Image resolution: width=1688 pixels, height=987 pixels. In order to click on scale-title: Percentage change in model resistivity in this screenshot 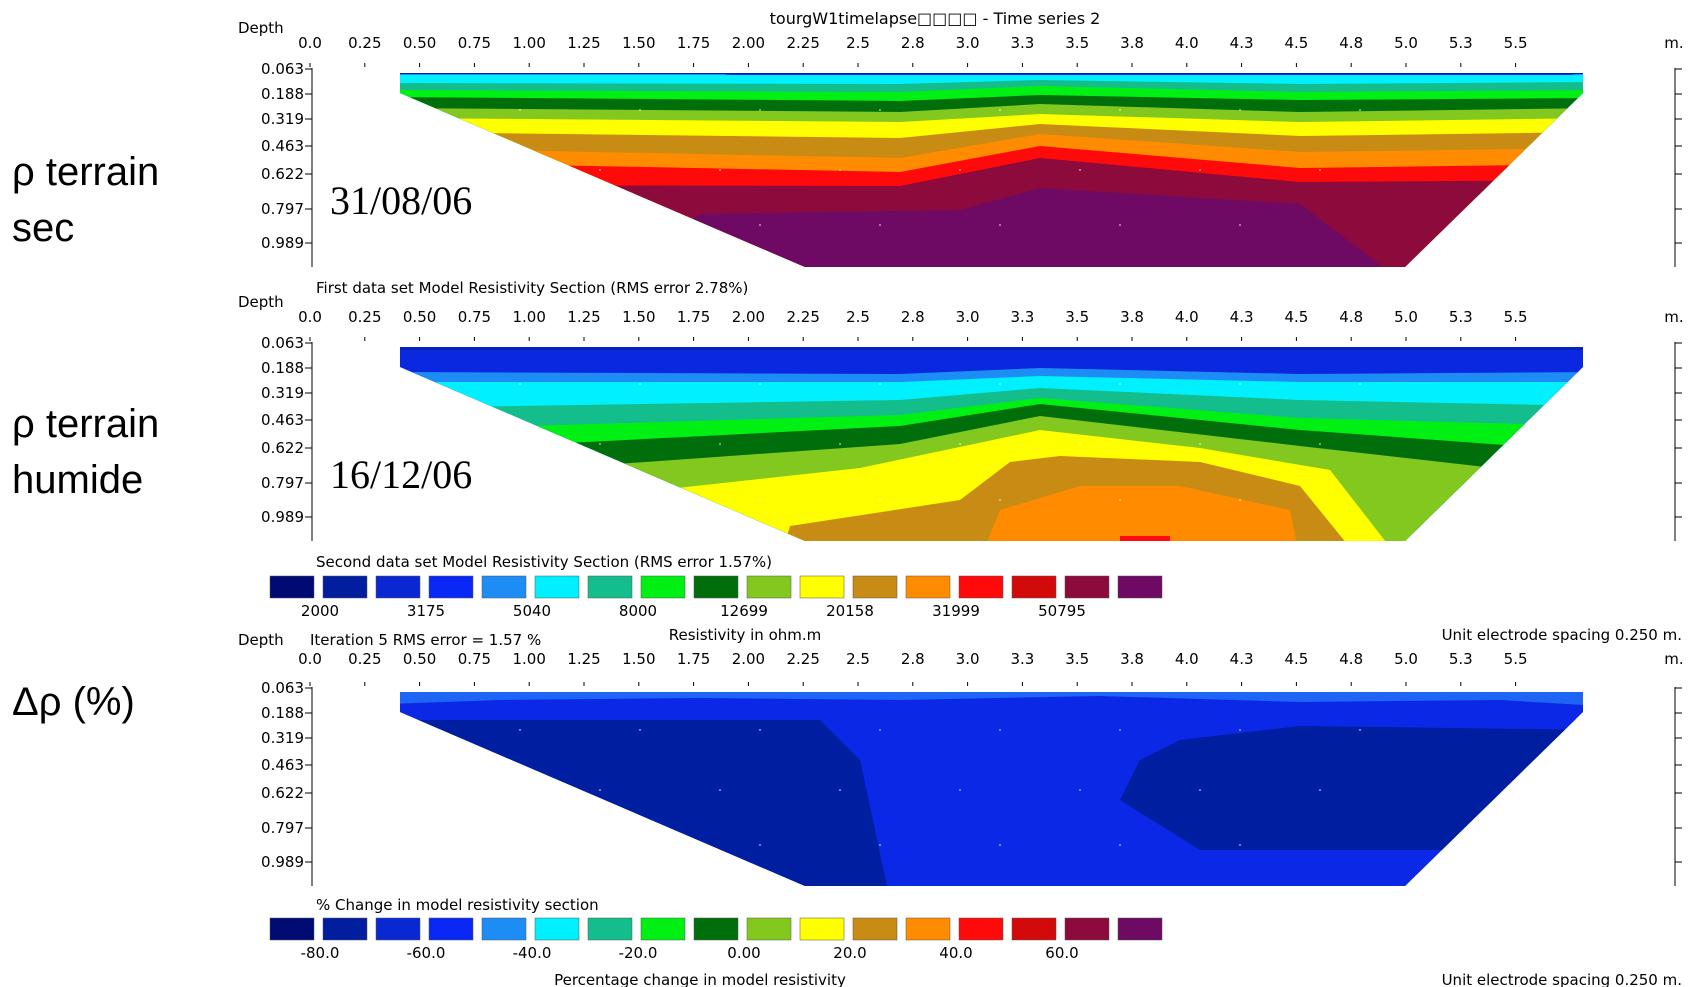, I will do `click(700, 979)`.